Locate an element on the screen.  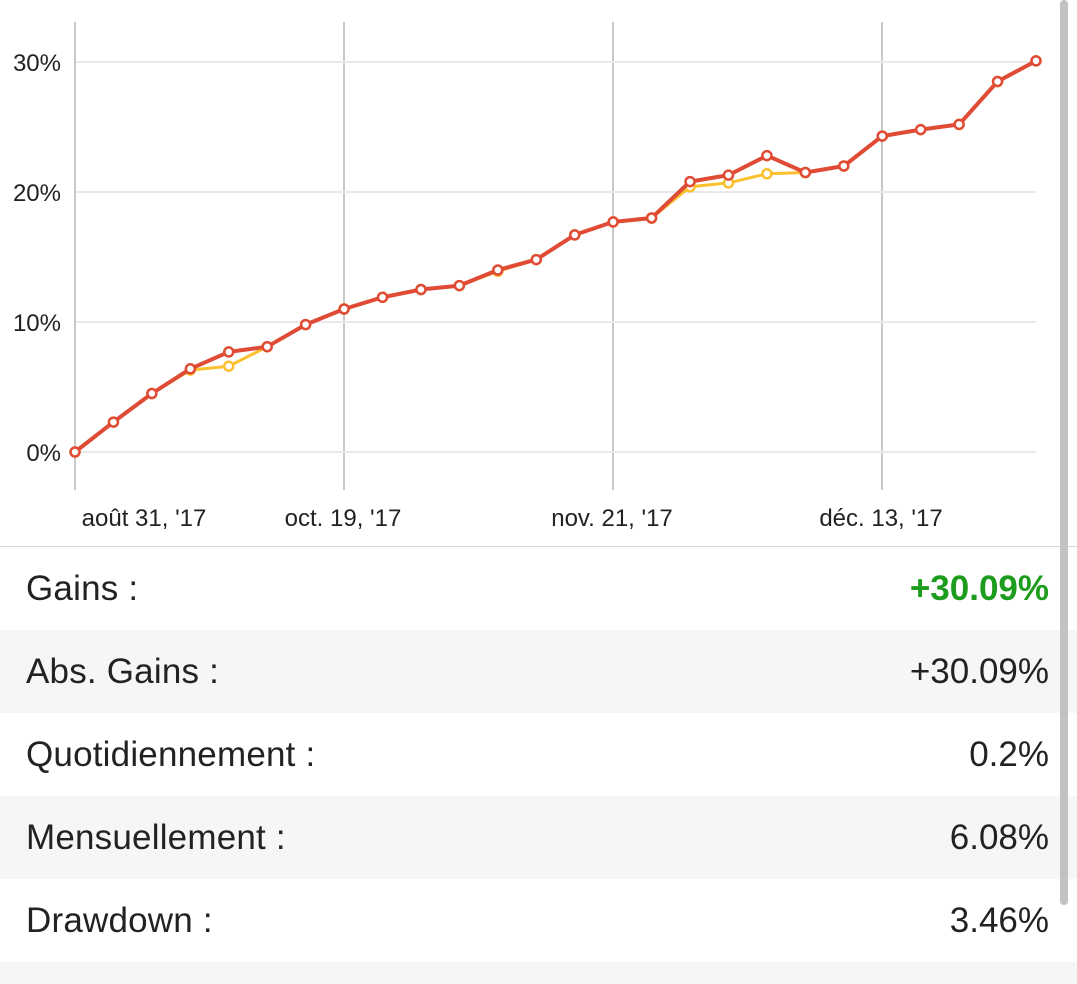
y-tick-label: 30% is located at coordinates (37, 63).